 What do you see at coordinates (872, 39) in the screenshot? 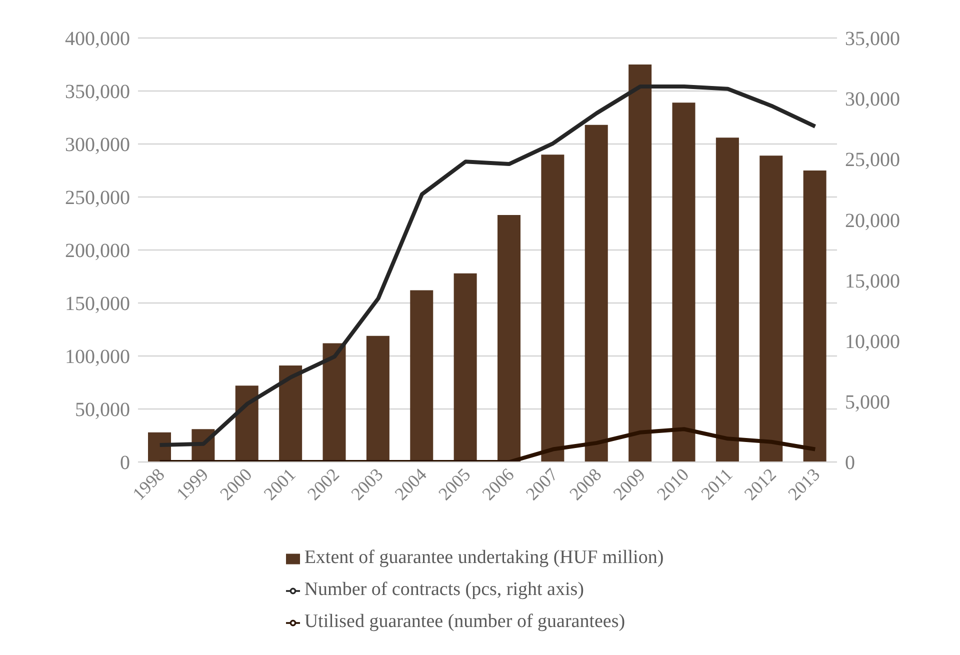
I see `y2-tick-label: 35,000` at bounding box center [872, 39].